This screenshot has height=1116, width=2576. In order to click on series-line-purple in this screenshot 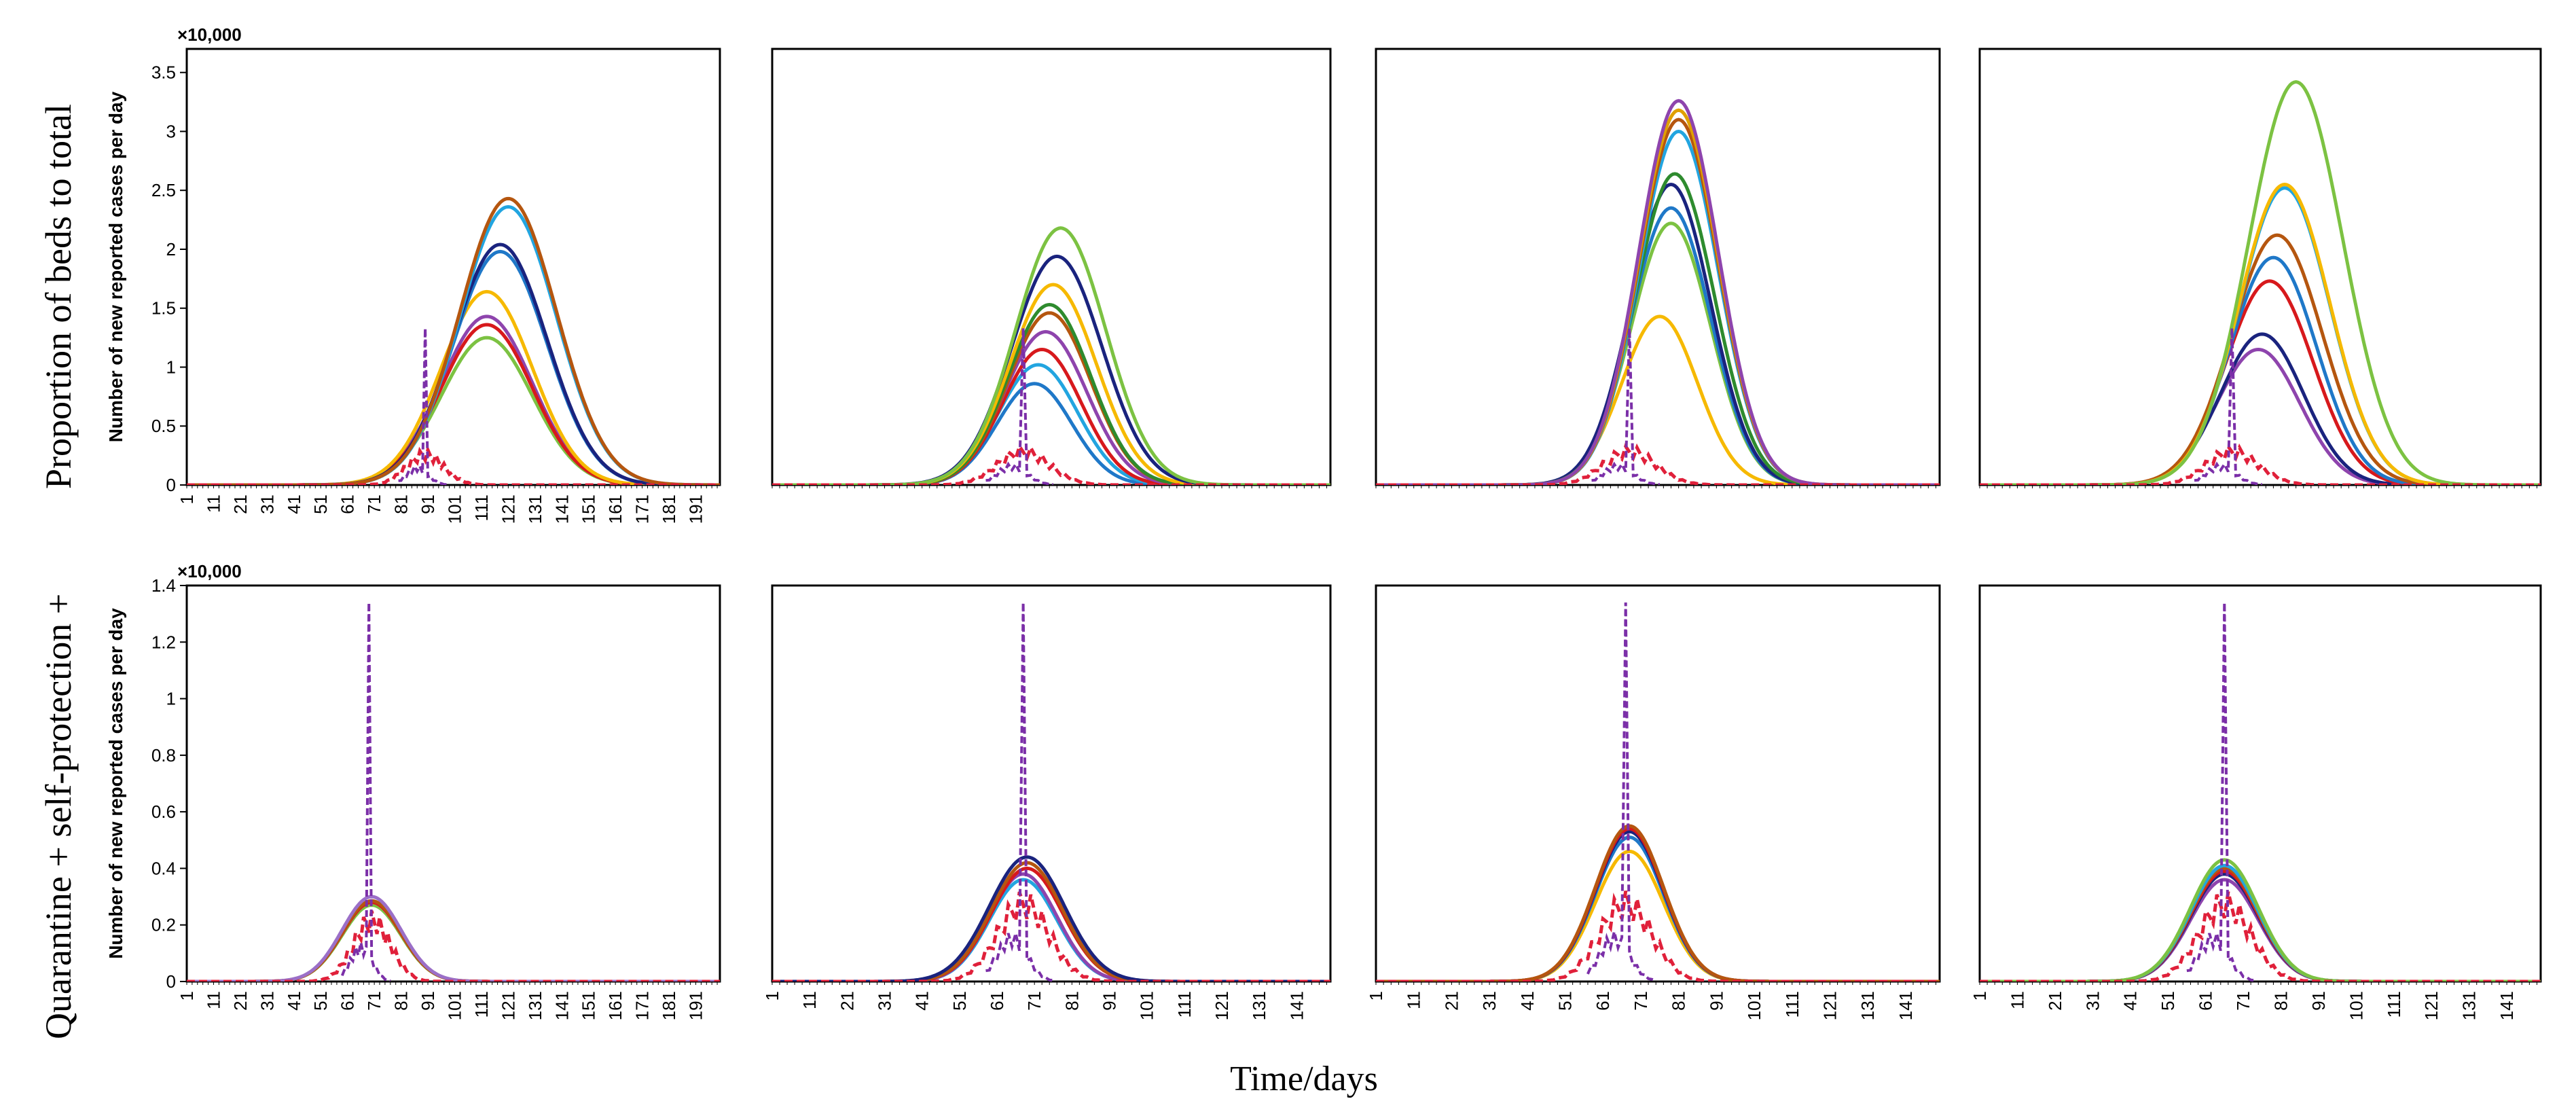, I will do `click(1051, 407)`.